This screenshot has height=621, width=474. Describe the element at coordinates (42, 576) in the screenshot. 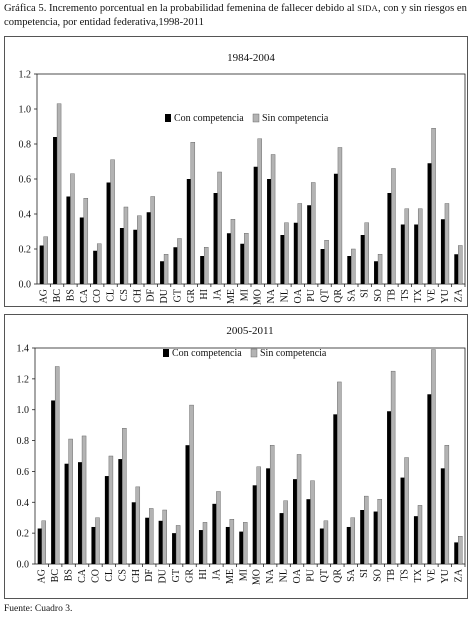

I see `x-tick-label-ag: AG` at that location.